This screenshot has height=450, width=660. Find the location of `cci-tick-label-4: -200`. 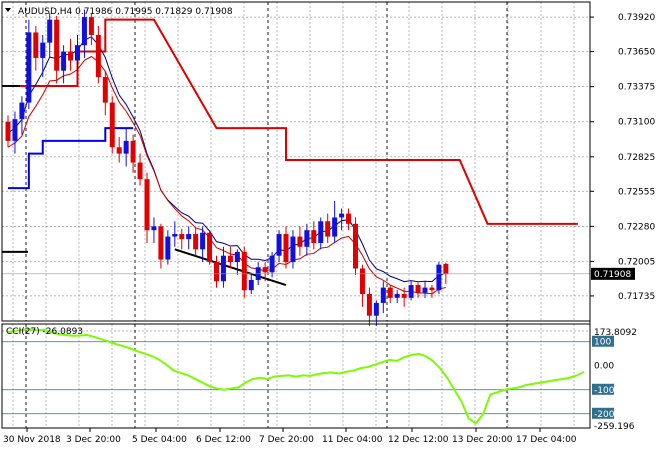

cci-tick-label-4: -200 is located at coordinates (604, 415).